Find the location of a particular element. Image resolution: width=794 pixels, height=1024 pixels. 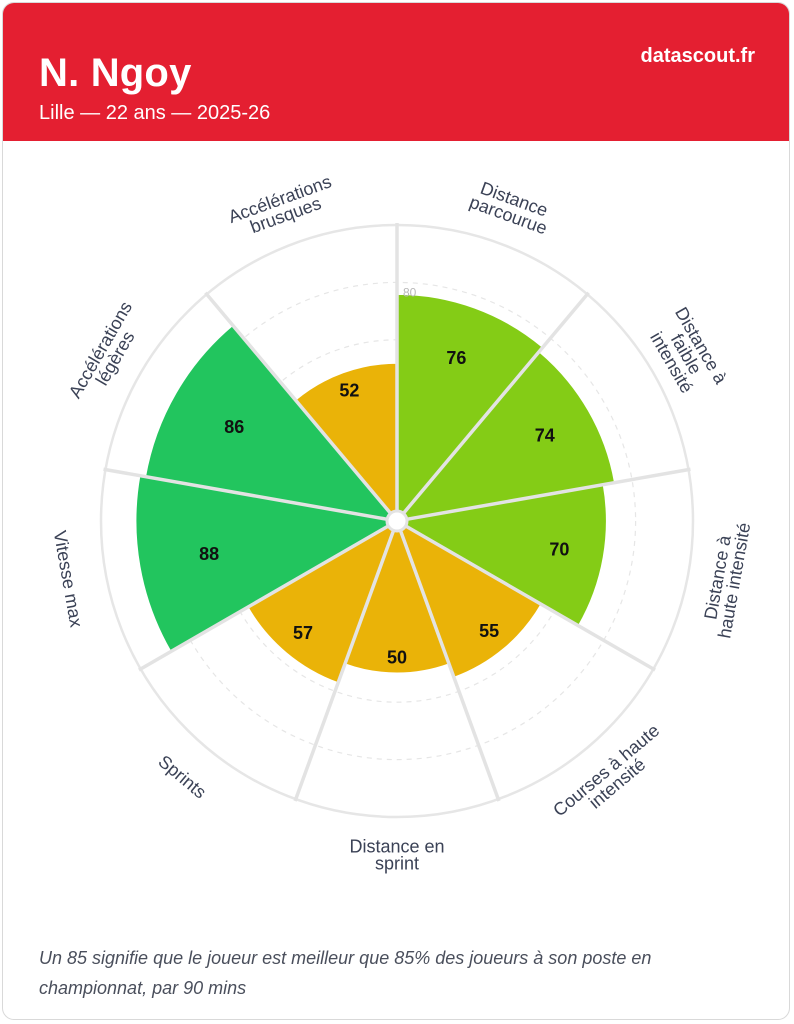

value-label-1: 74 is located at coordinates (545, 436).